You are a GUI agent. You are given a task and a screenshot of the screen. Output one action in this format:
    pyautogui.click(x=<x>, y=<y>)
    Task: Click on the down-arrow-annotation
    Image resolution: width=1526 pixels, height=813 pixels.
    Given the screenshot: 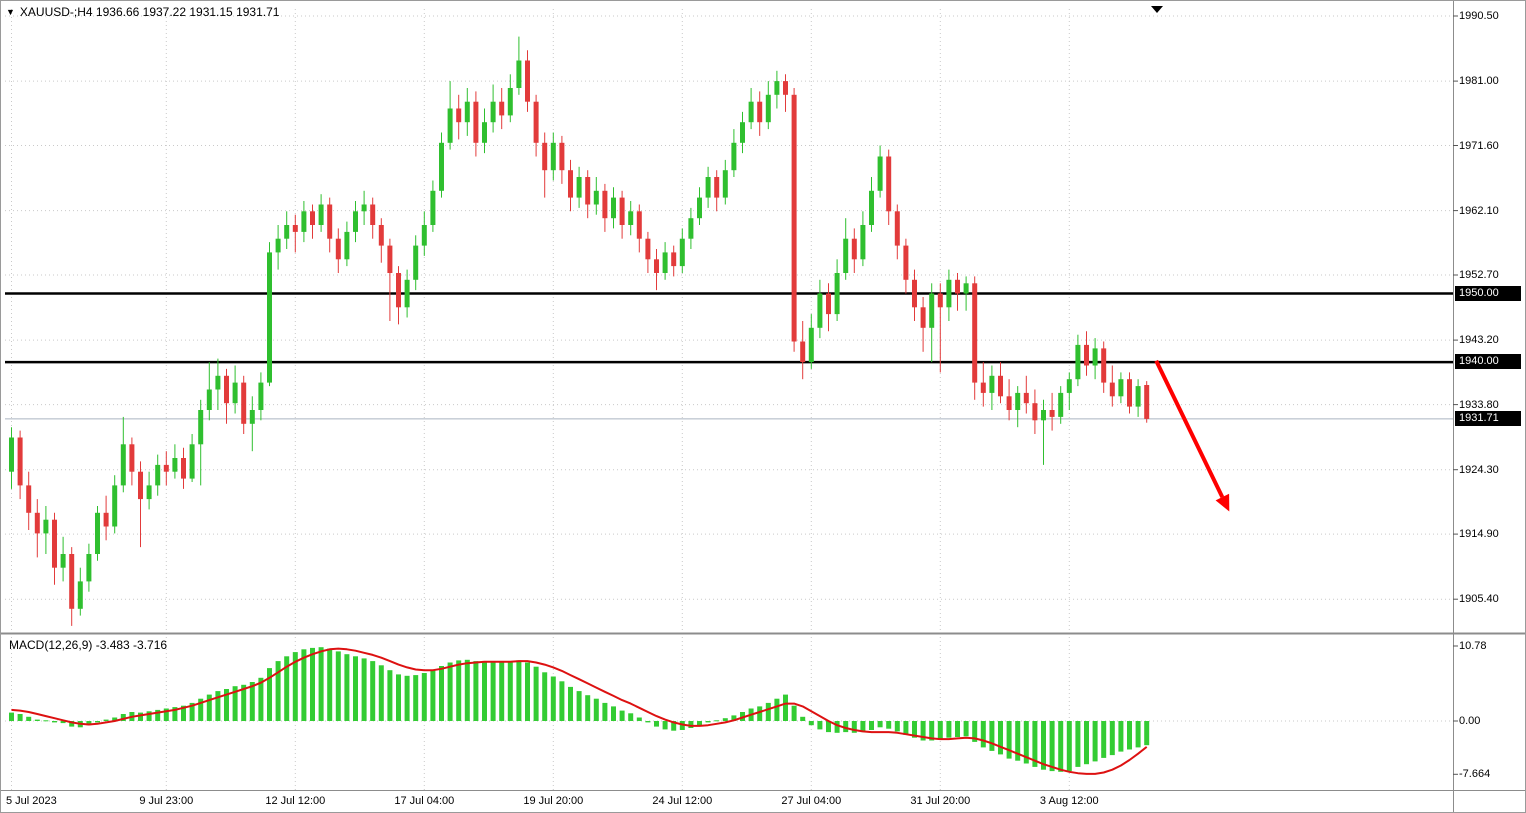 What is the action you would take?
    pyautogui.click(x=1189, y=428)
    